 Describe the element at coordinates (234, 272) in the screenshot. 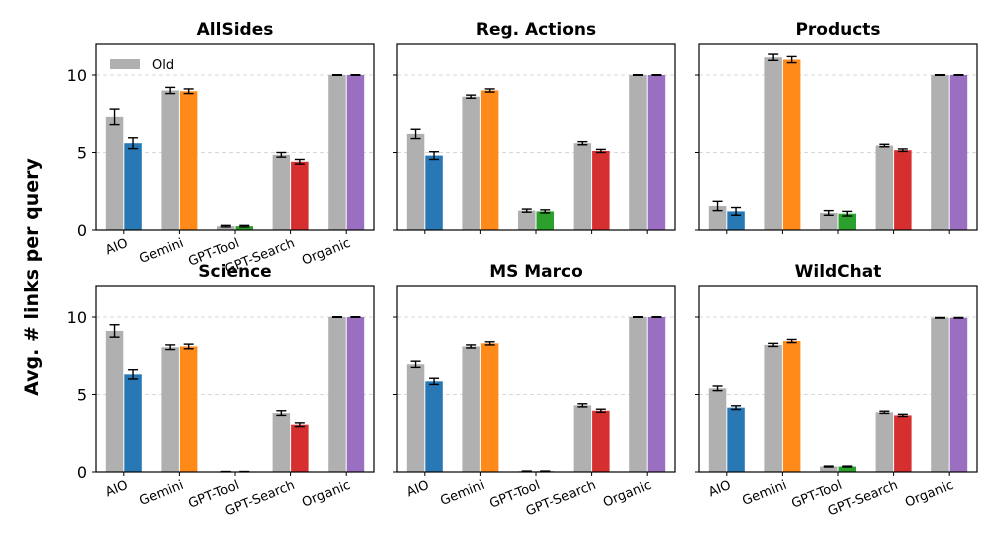

I see `panel-title: Science` at that location.